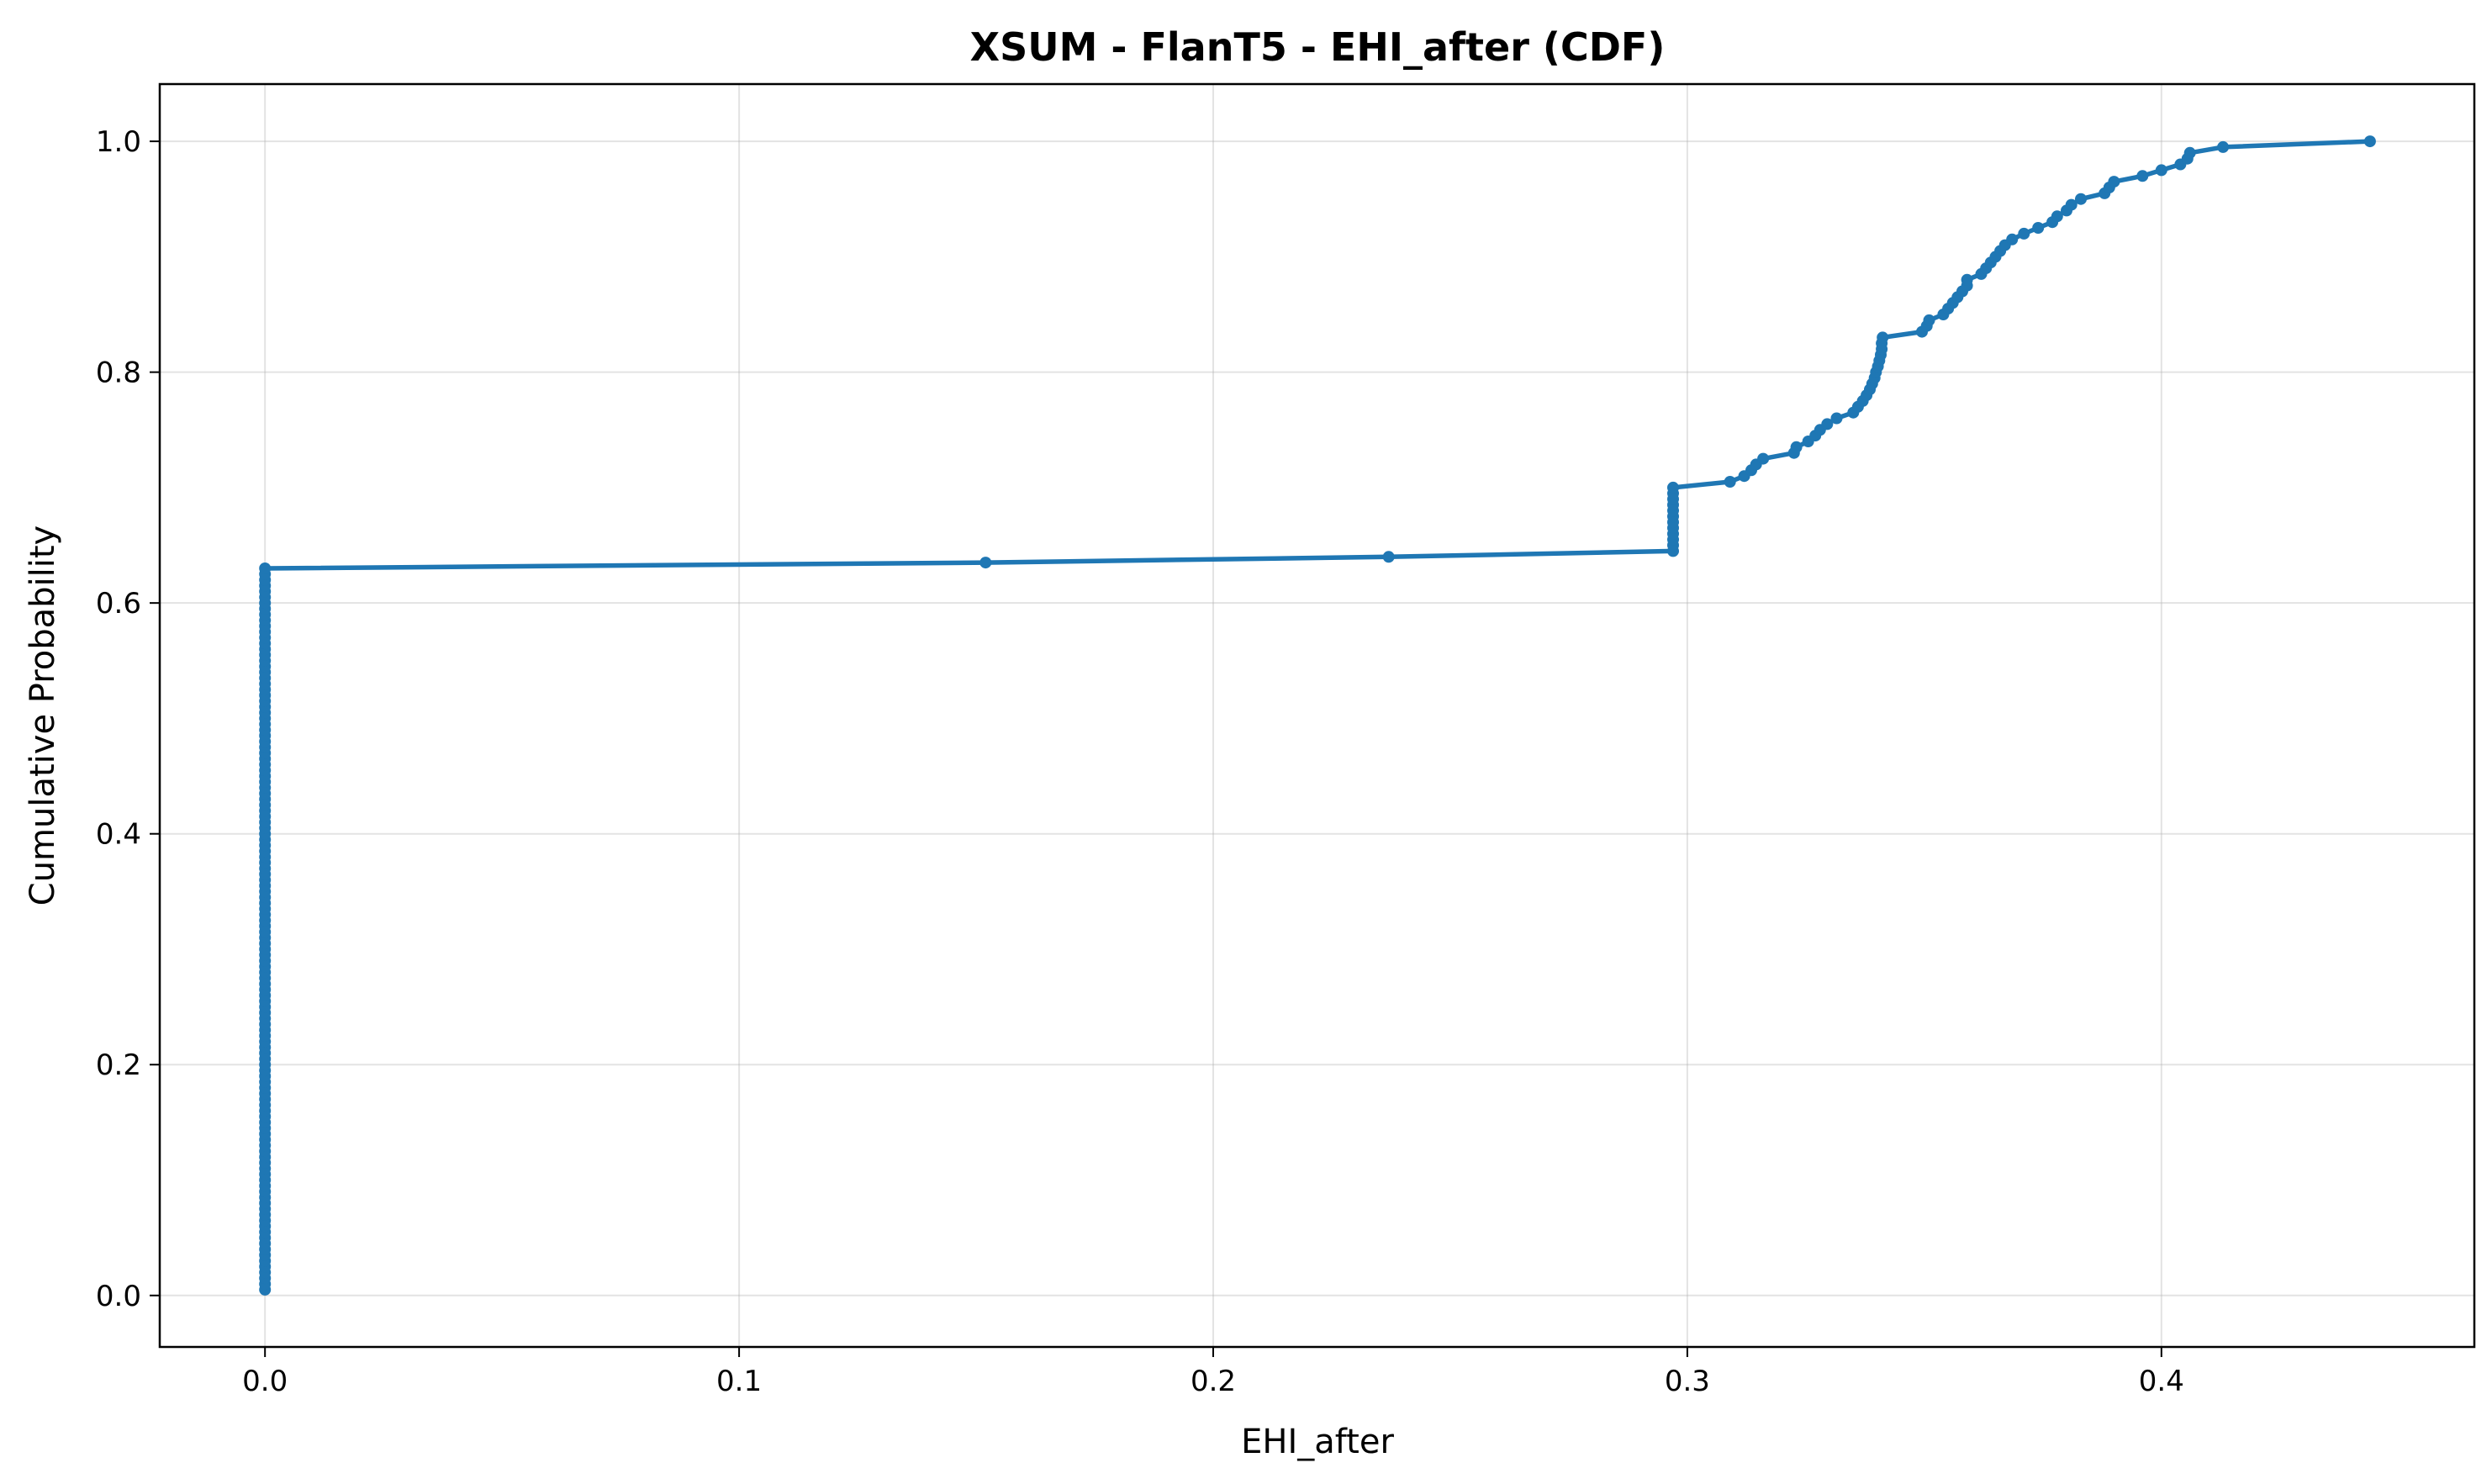 This screenshot has width=2492, height=1484. I want to click on y-tick-label: 1.0, so click(118, 142).